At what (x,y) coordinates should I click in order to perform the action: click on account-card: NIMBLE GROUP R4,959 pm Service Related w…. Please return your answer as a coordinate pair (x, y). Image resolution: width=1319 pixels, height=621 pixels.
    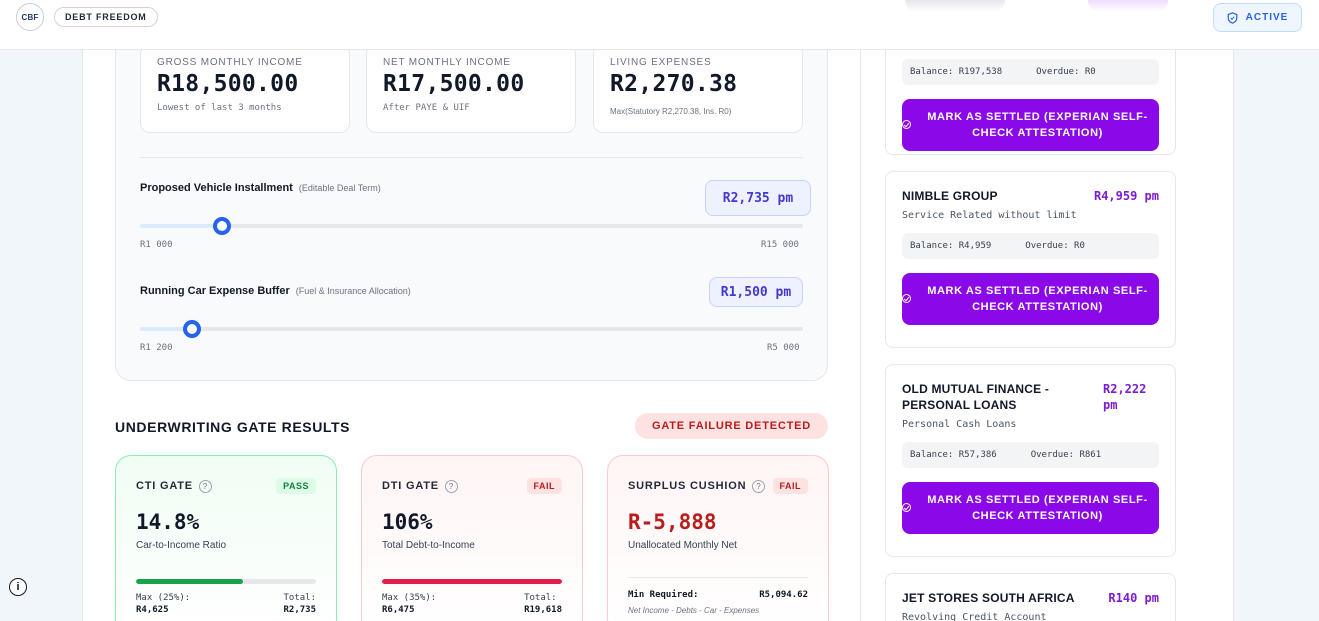
    Looking at the image, I should click on (1030, 259).